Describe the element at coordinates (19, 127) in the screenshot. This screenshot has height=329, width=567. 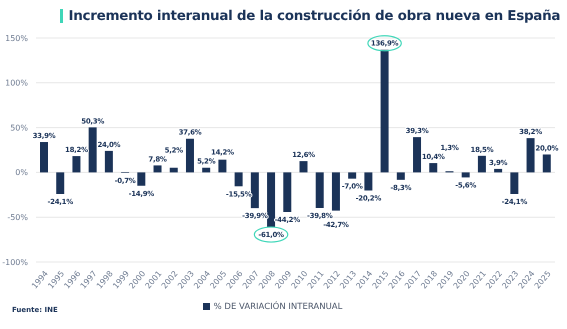
I see `y-tick-label: 50%` at that location.